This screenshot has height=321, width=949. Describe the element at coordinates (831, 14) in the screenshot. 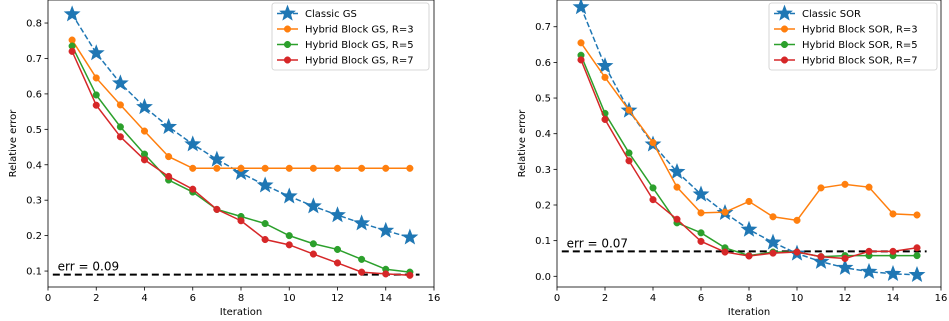

I see `legend-label: Classic SOR` at that location.